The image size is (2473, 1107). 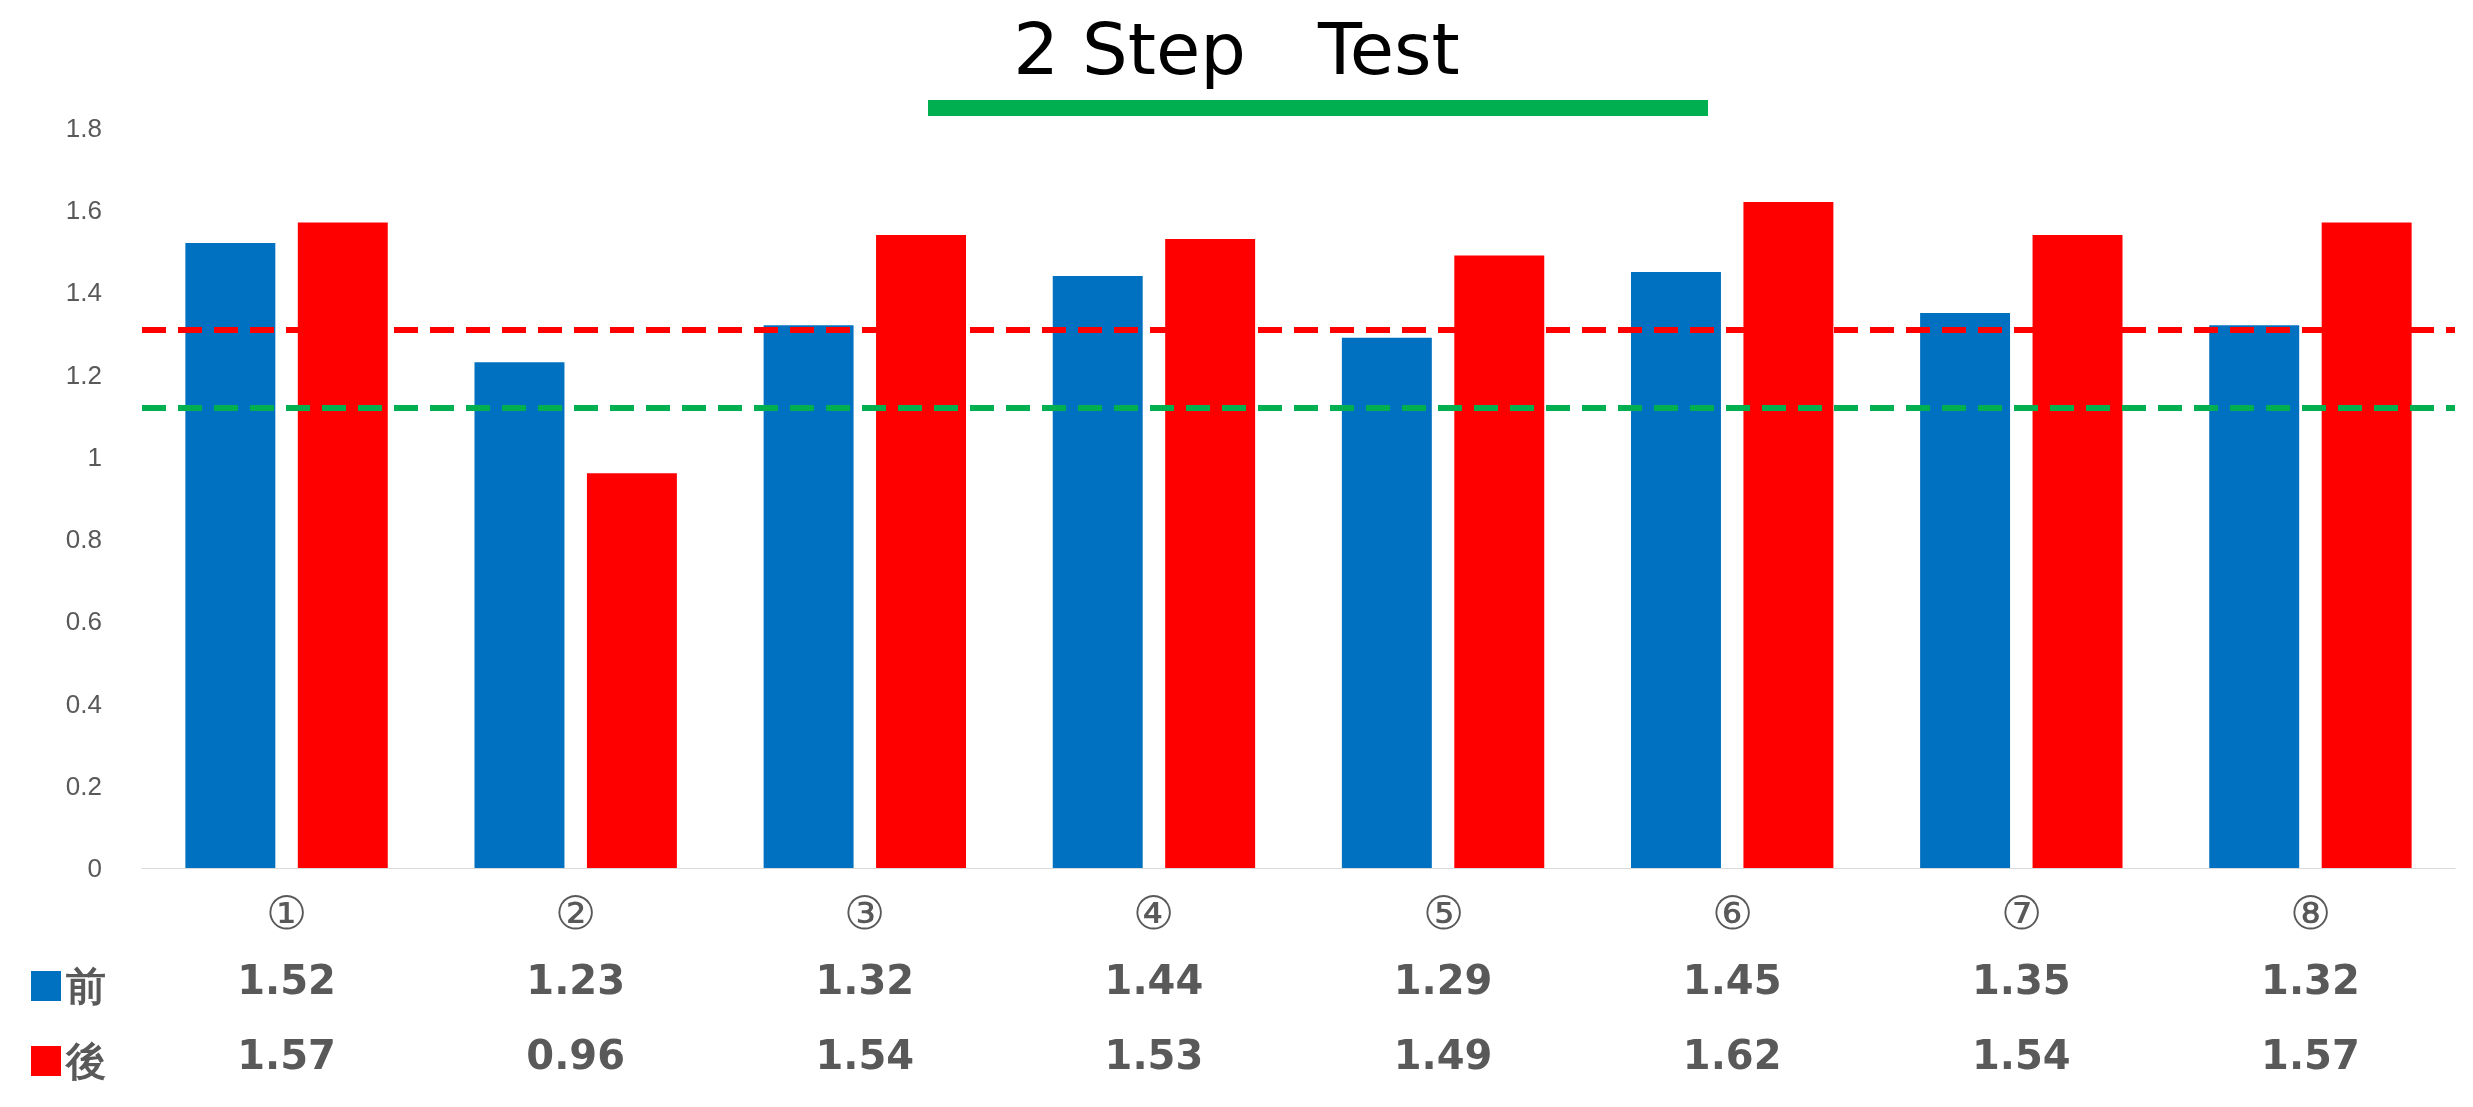 What do you see at coordinates (1732, 1055) in the screenshot?
I see `data-label: 1.62` at bounding box center [1732, 1055].